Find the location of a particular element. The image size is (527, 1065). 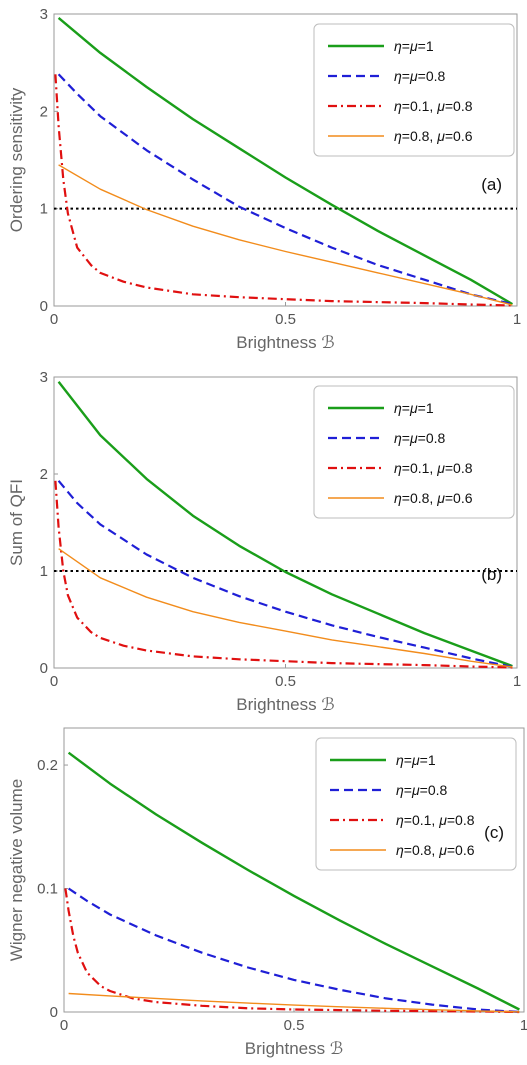

panel-label: (c) is located at coordinates (494, 832).